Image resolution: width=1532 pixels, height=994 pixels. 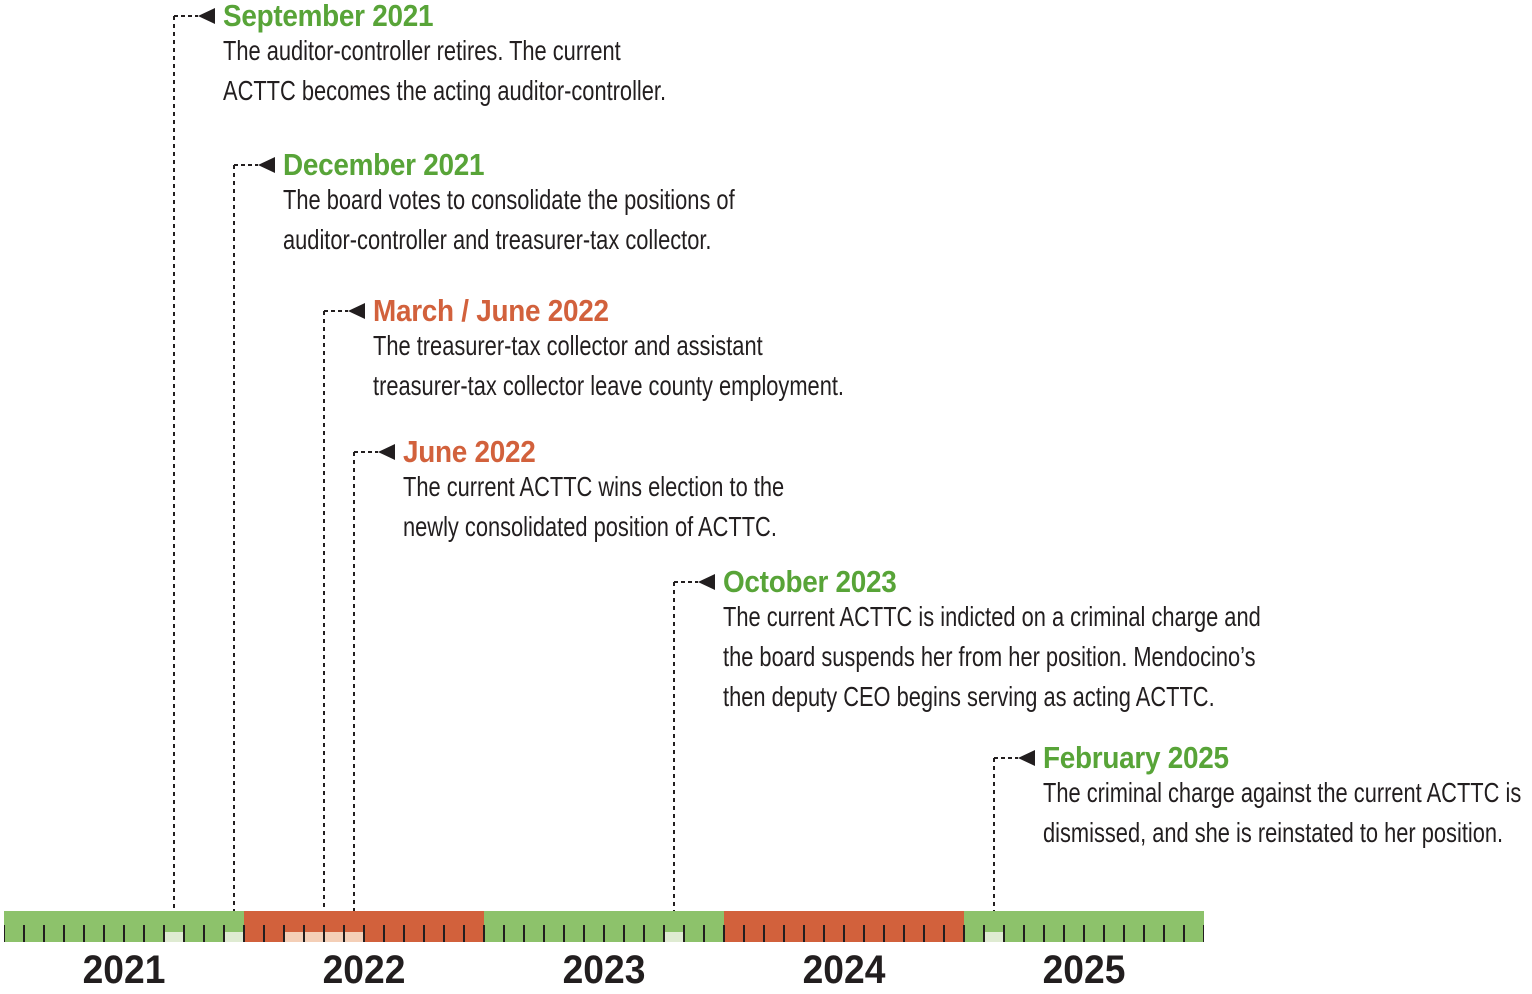 I want to click on event-title: October 2023, so click(x=810, y=581).